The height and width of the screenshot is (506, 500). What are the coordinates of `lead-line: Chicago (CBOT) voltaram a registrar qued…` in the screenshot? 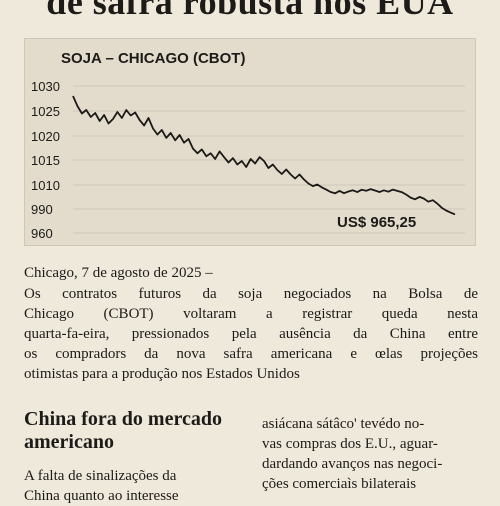 It's located at (251, 314).